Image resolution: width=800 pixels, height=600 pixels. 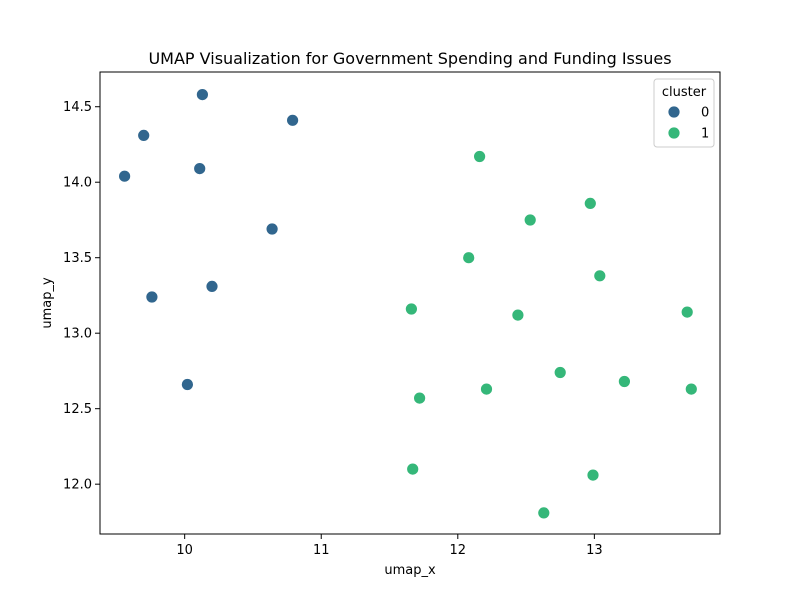 What do you see at coordinates (77, 334) in the screenshot?
I see `y-tick-label: 13.0` at bounding box center [77, 334].